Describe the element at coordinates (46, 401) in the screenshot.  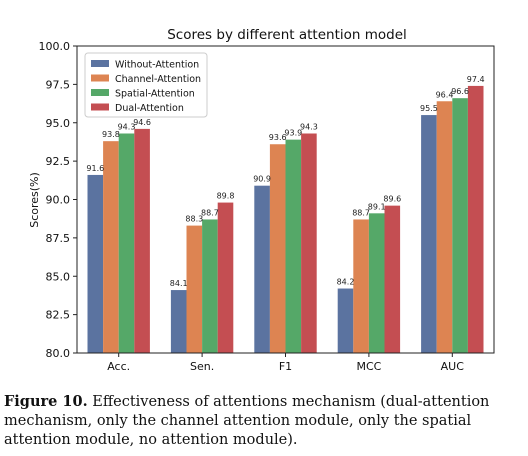
I see `figure-label: Figure 10.` at that location.